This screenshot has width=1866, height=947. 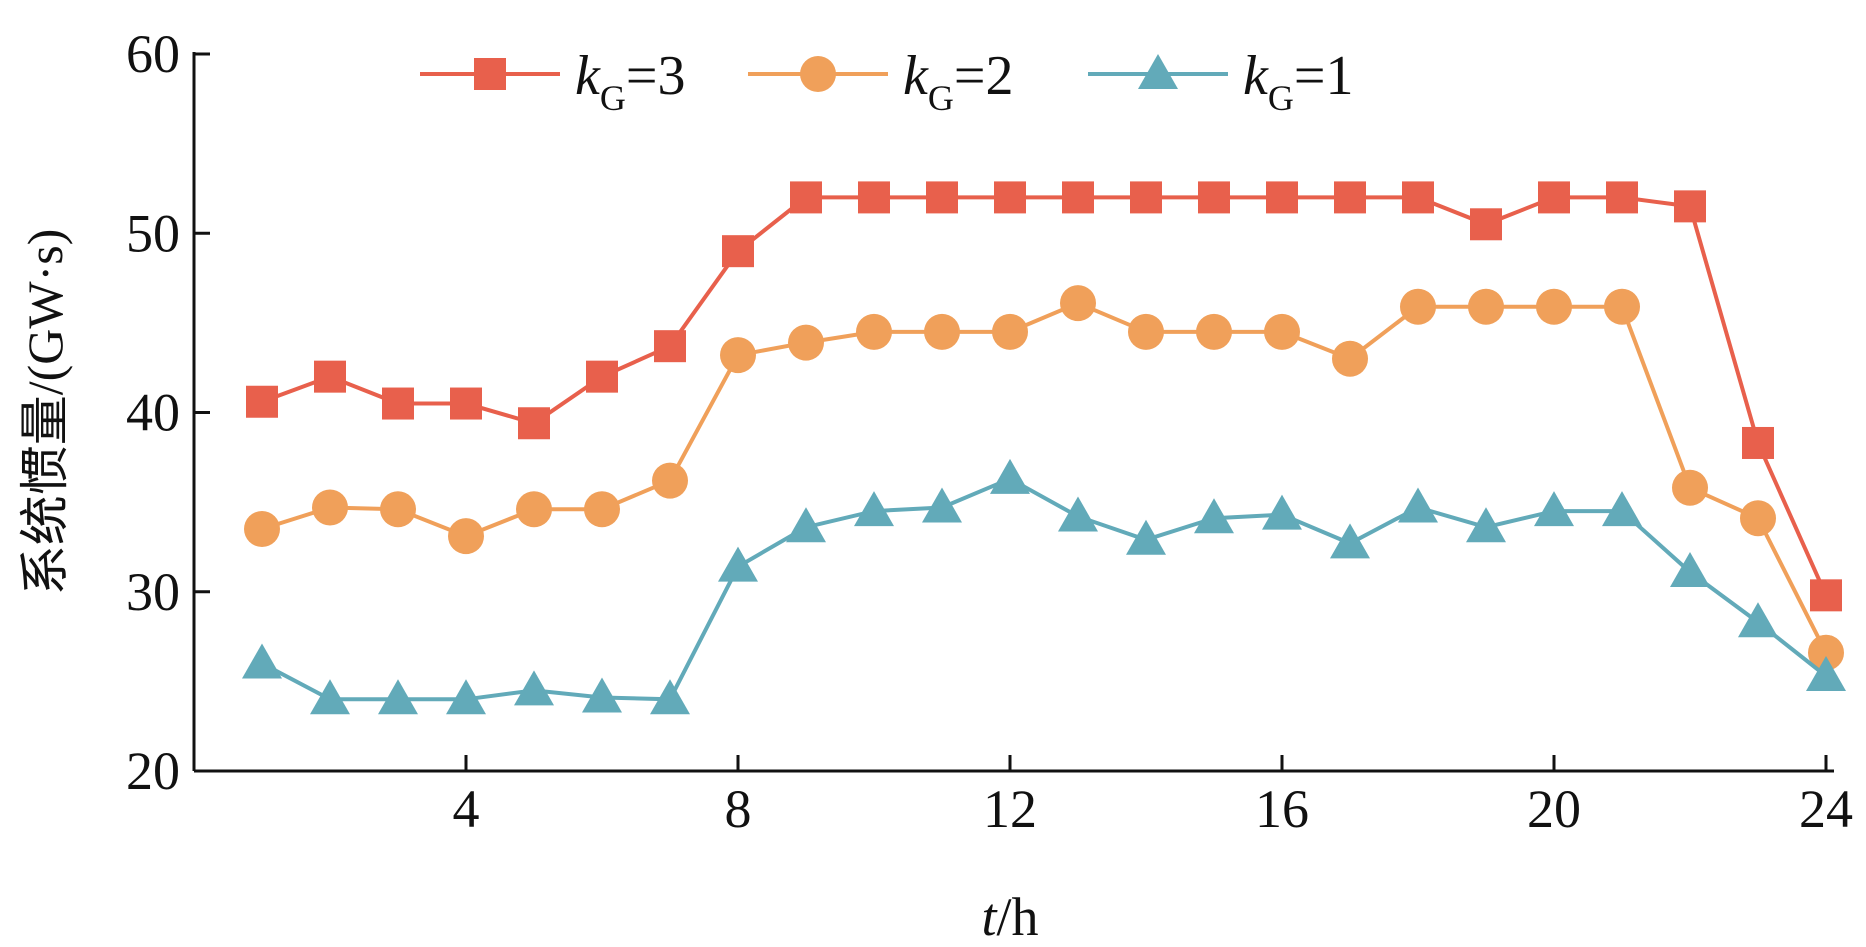 What do you see at coordinates (1010, 809) in the screenshot?
I see `x-tick-label: 12` at bounding box center [1010, 809].